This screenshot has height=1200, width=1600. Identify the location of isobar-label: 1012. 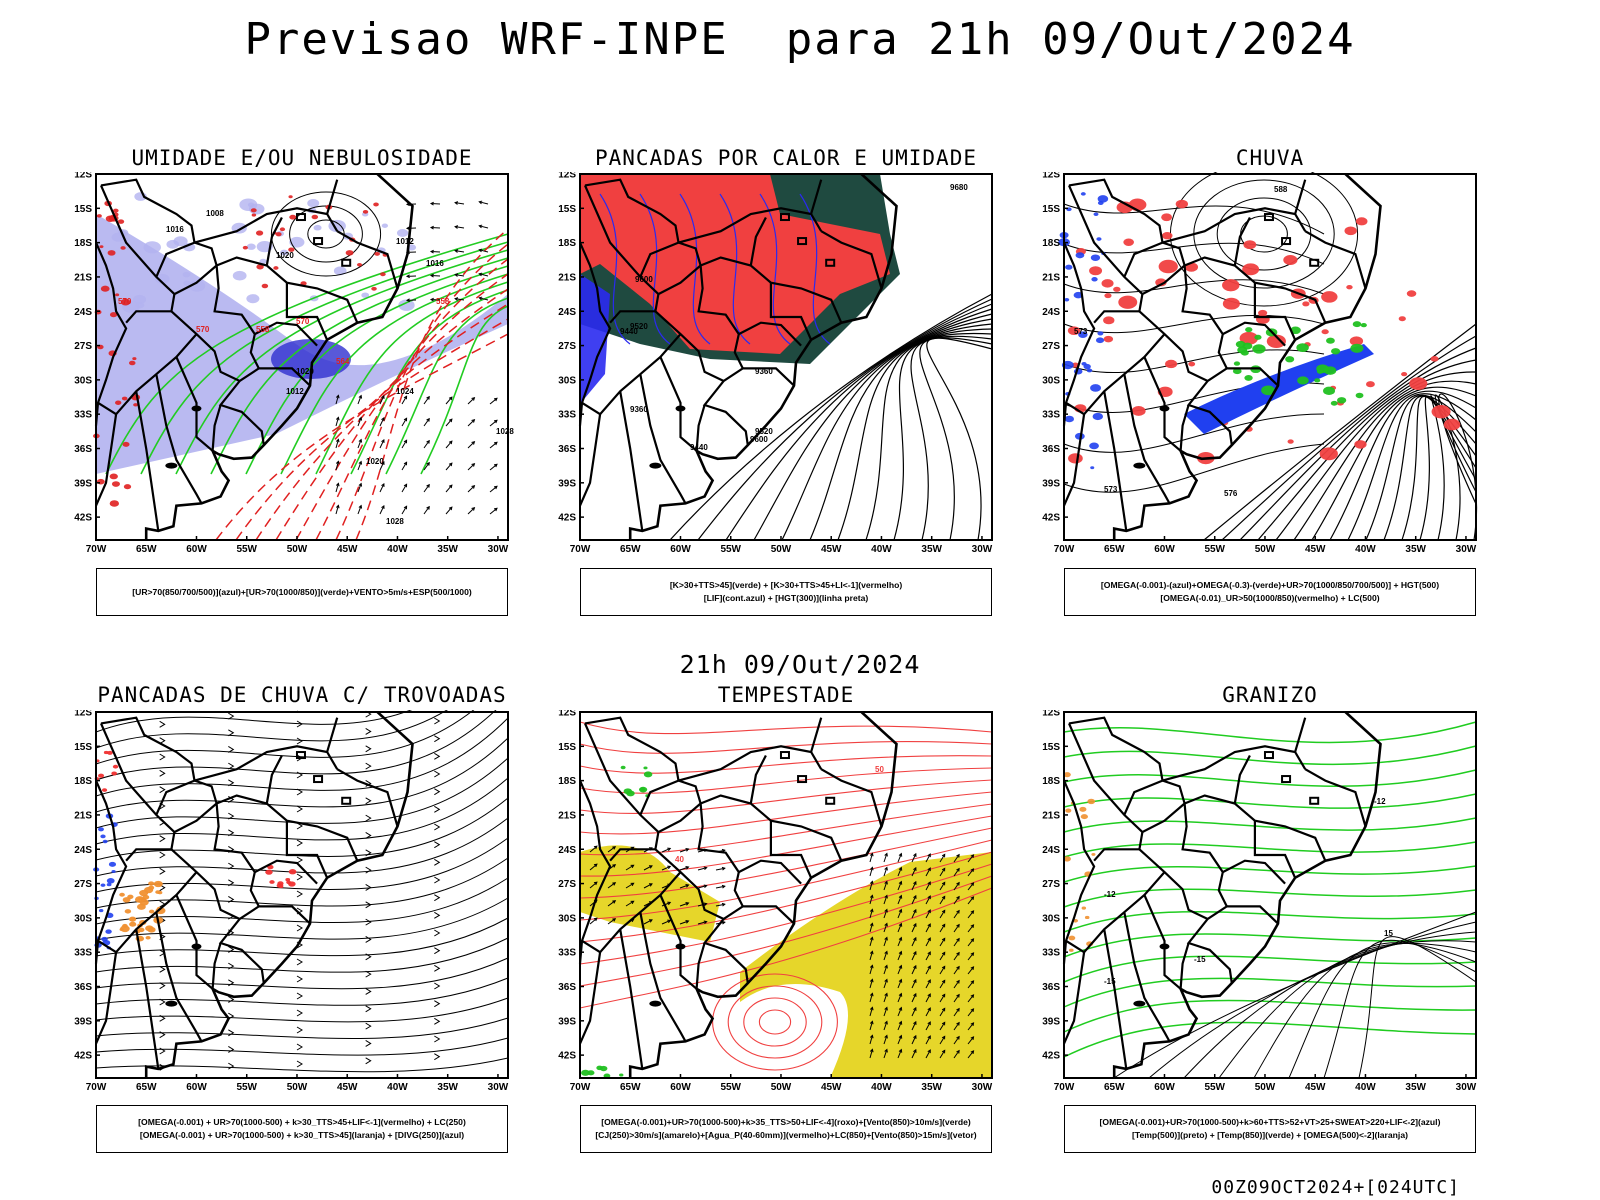
(405, 241).